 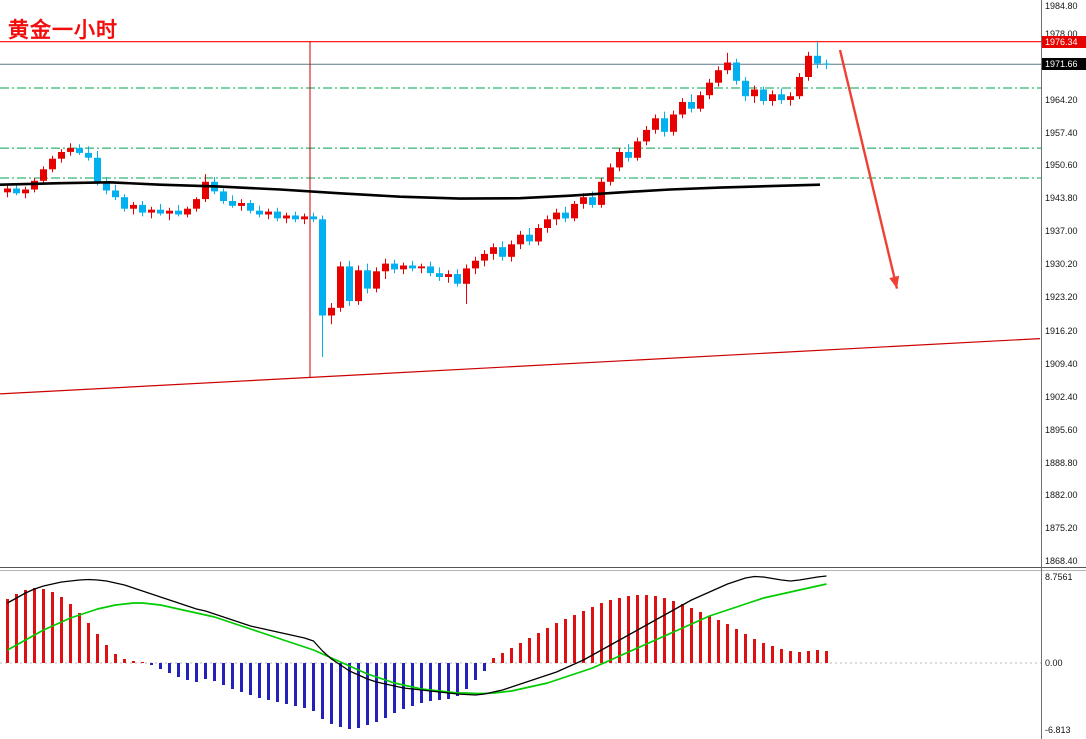 I want to click on price-axis-label: 1916.20, so click(x=1061, y=330).